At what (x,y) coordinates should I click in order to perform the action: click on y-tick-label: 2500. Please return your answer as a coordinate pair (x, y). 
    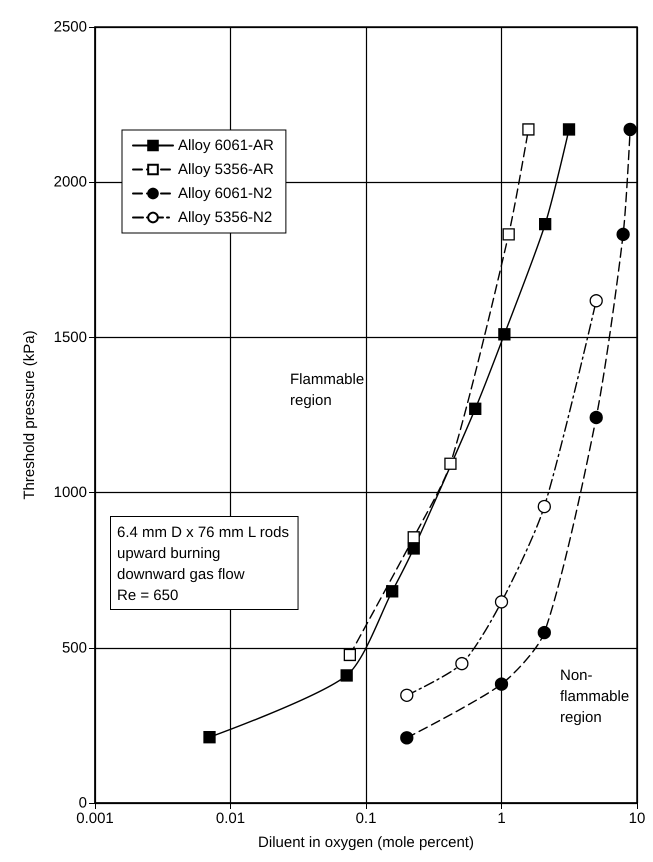
    Looking at the image, I should click on (70, 27).